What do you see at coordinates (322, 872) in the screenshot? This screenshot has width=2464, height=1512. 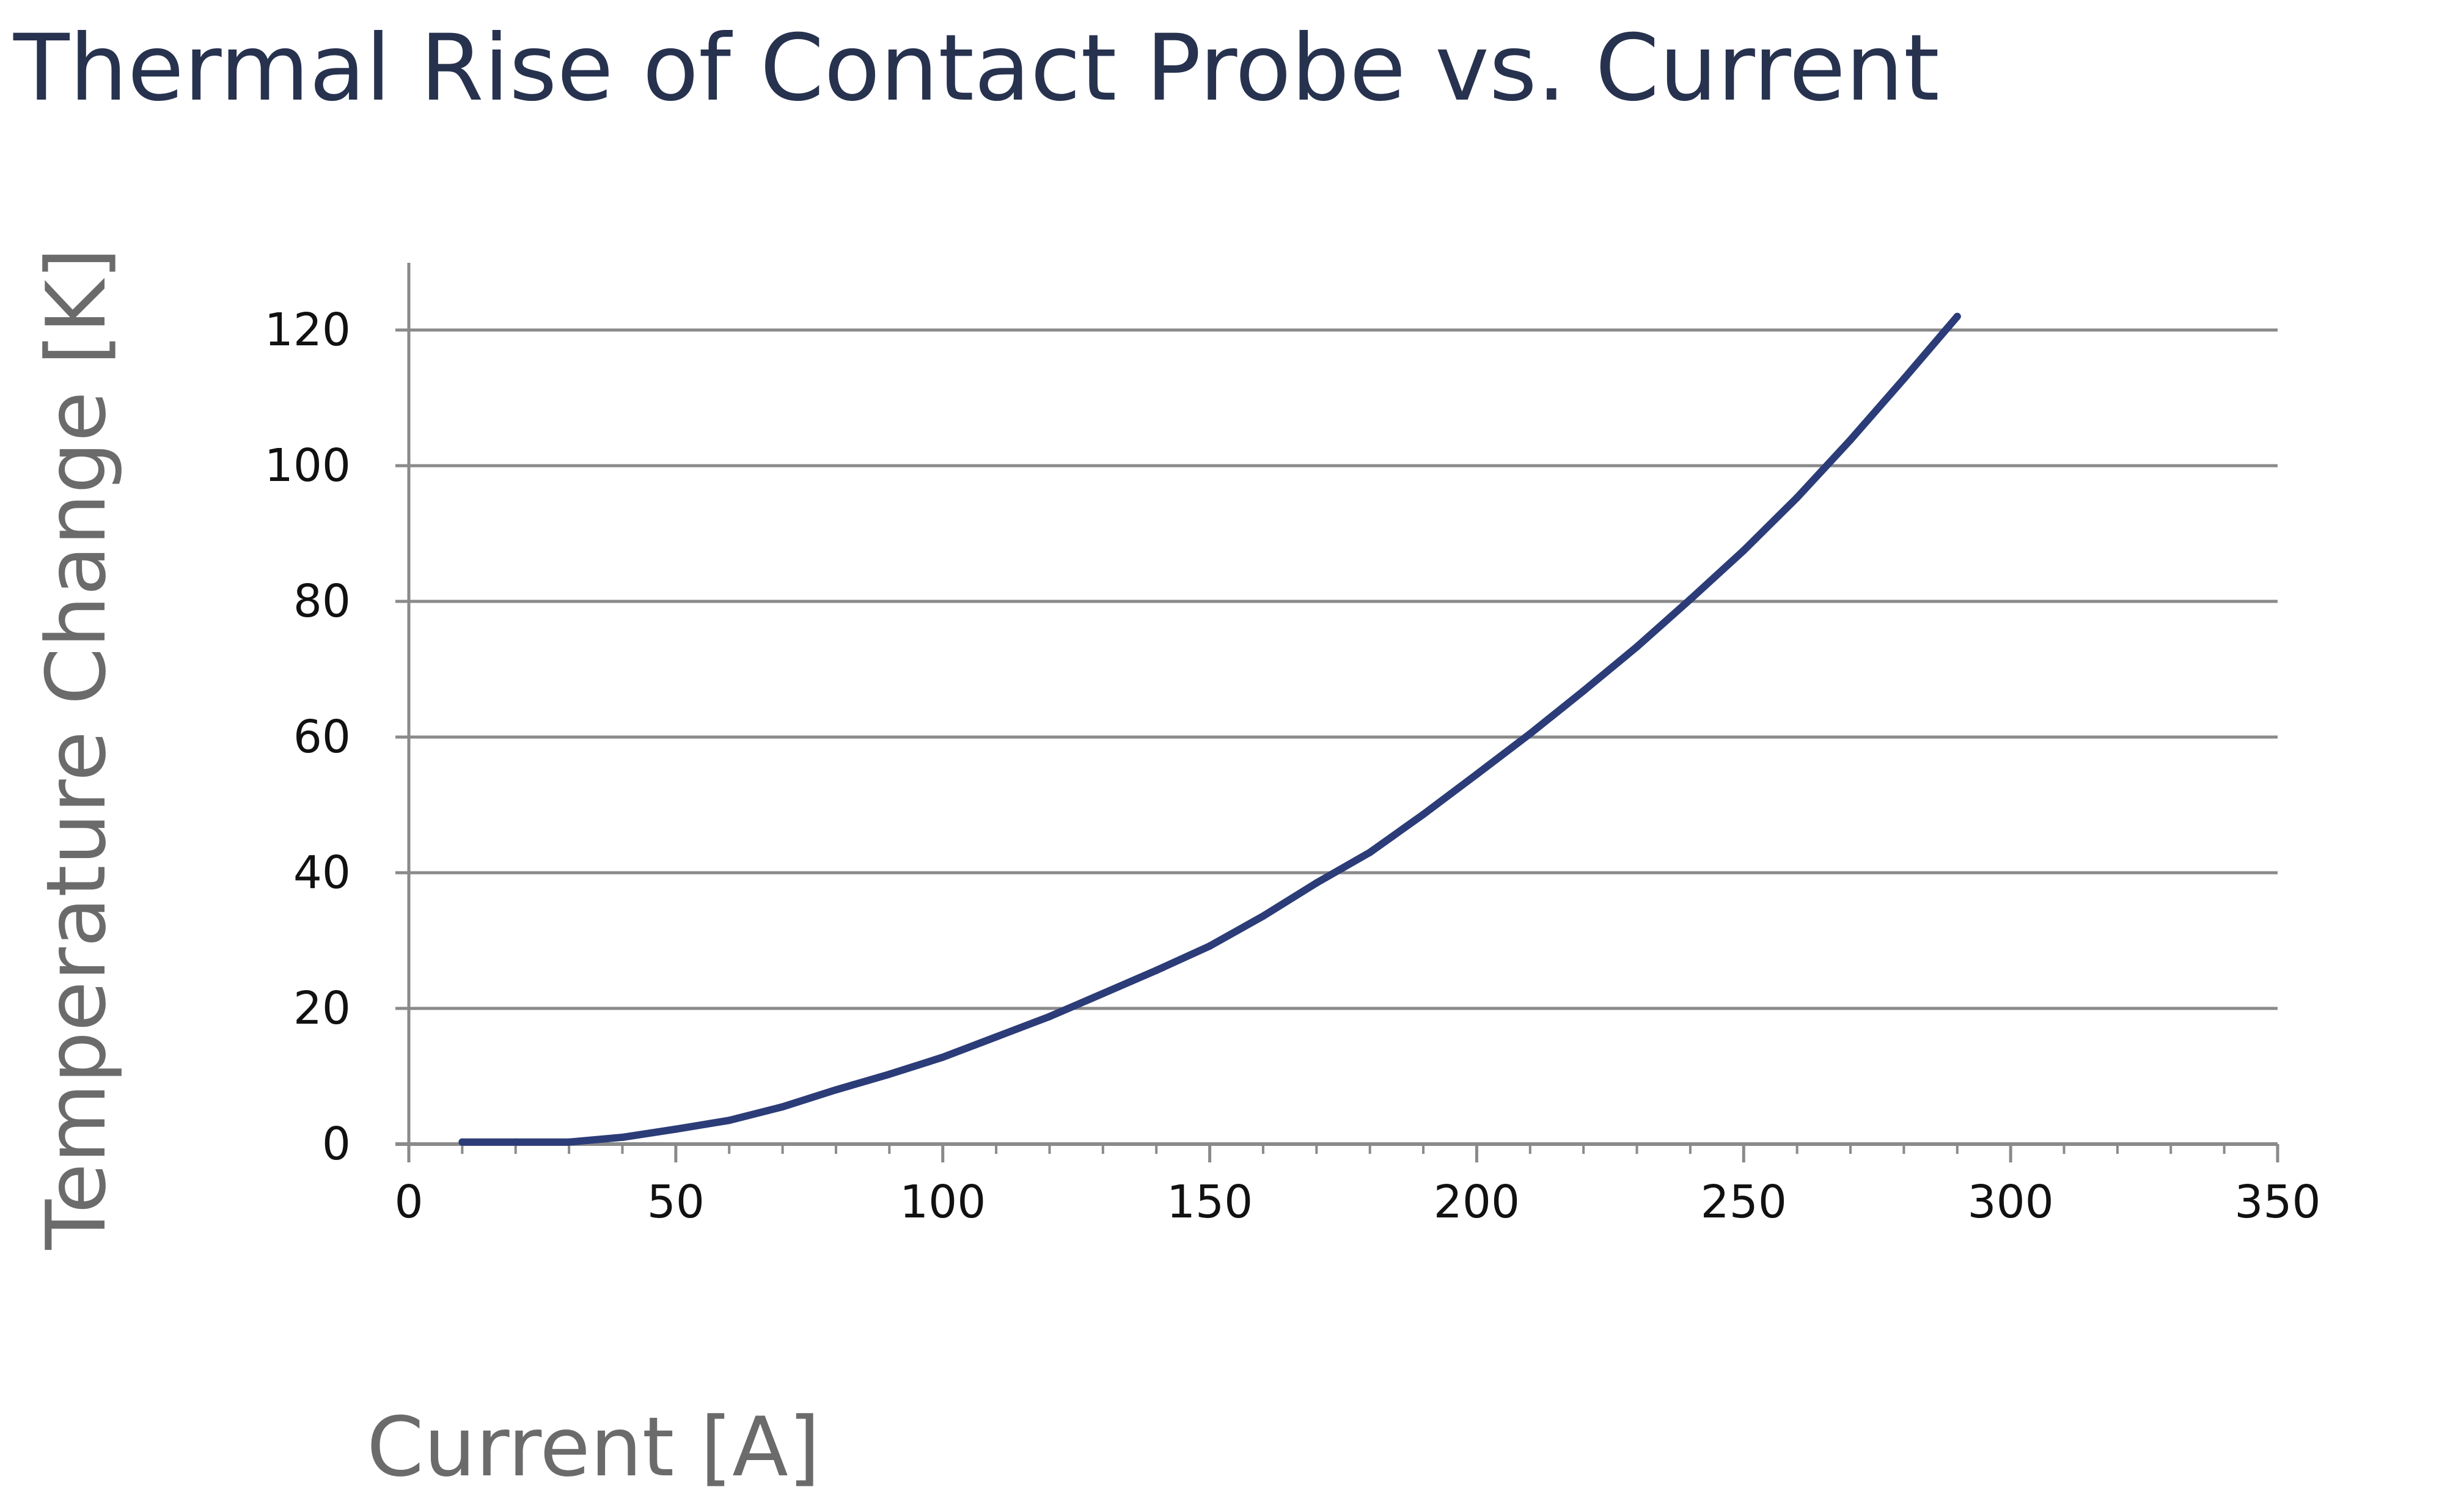 I see `y-tick-label-40: 40` at bounding box center [322, 872].